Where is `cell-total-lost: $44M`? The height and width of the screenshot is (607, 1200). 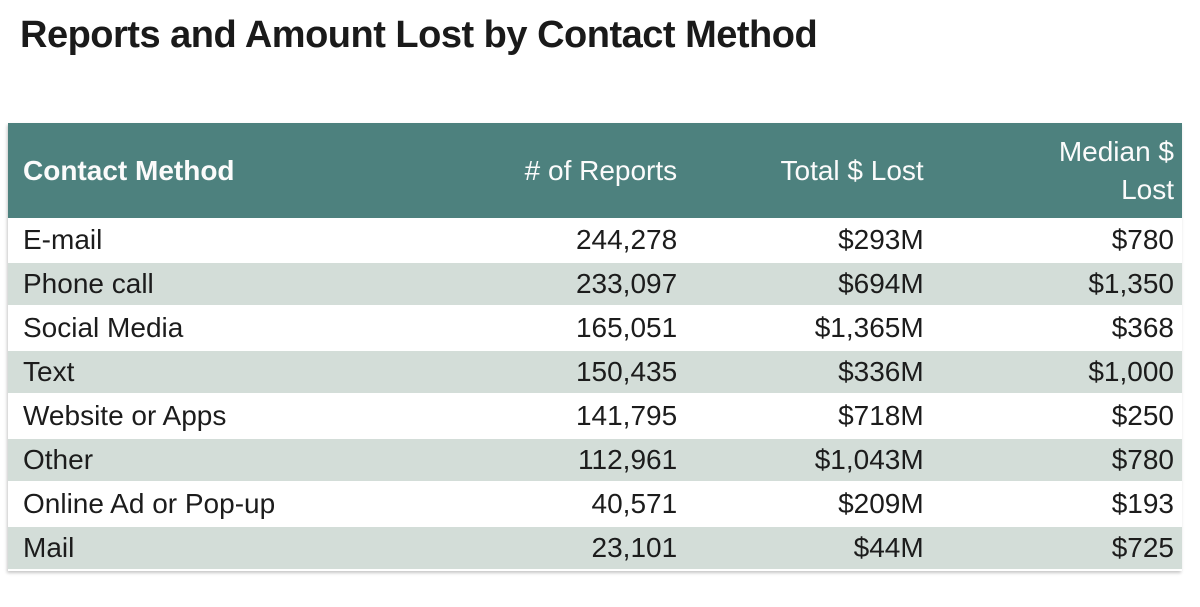
cell-total-lost: $44M is located at coordinates (800, 548).